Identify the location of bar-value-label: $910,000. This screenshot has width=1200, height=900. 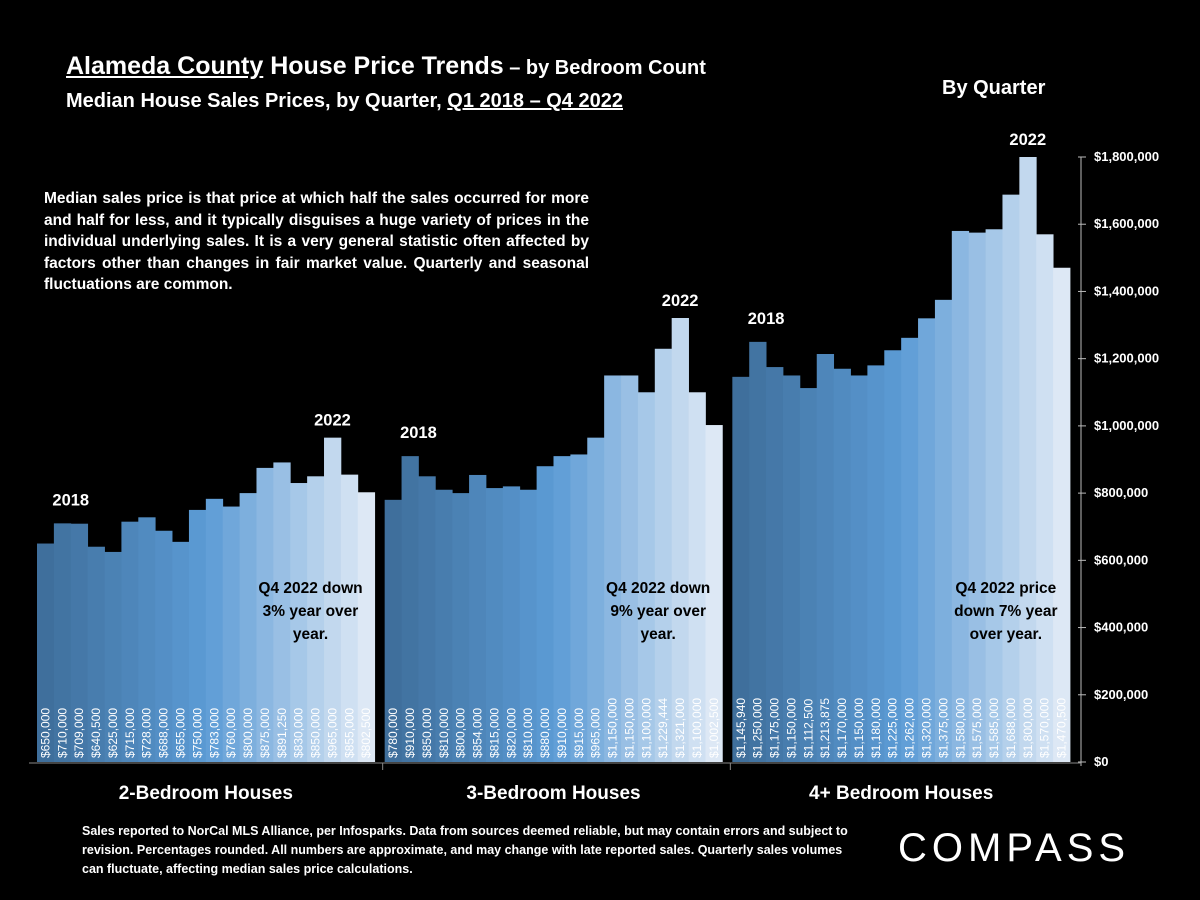
(410, 733).